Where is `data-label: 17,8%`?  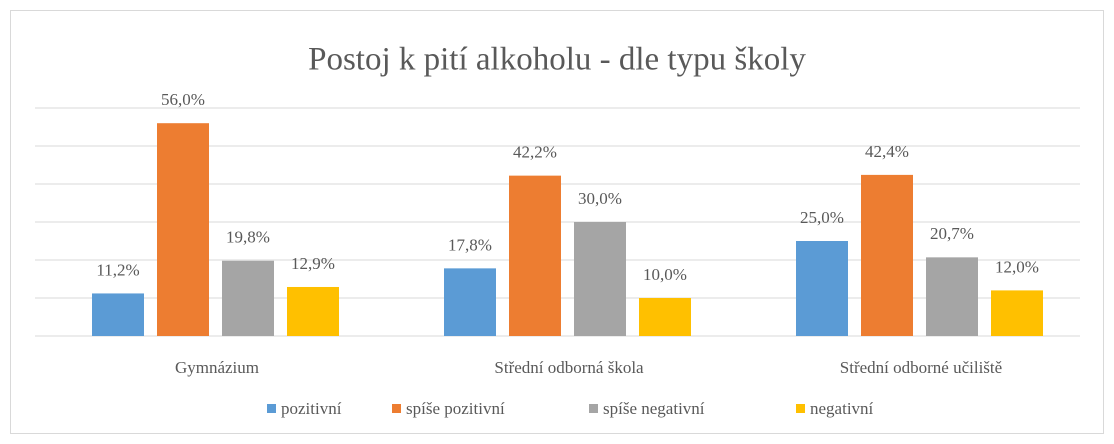
data-label: 17,8% is located at coordinates (470, 244).